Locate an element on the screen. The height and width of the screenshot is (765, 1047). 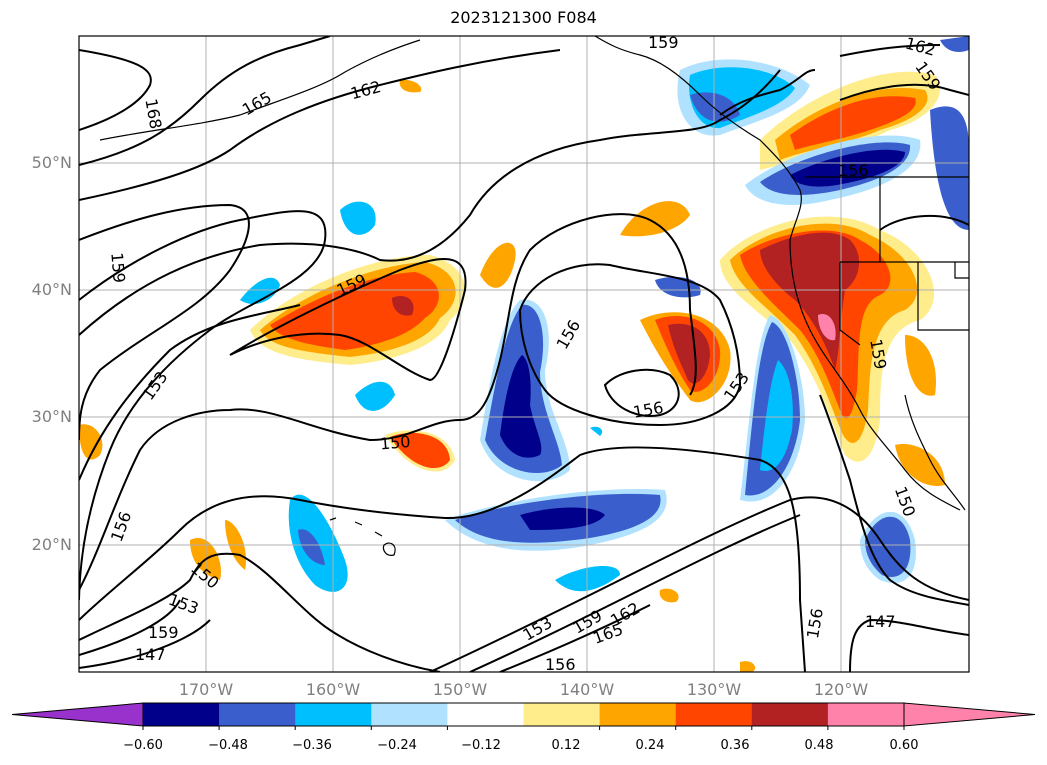
hawaii-islands is located at coordinates (362, 536).